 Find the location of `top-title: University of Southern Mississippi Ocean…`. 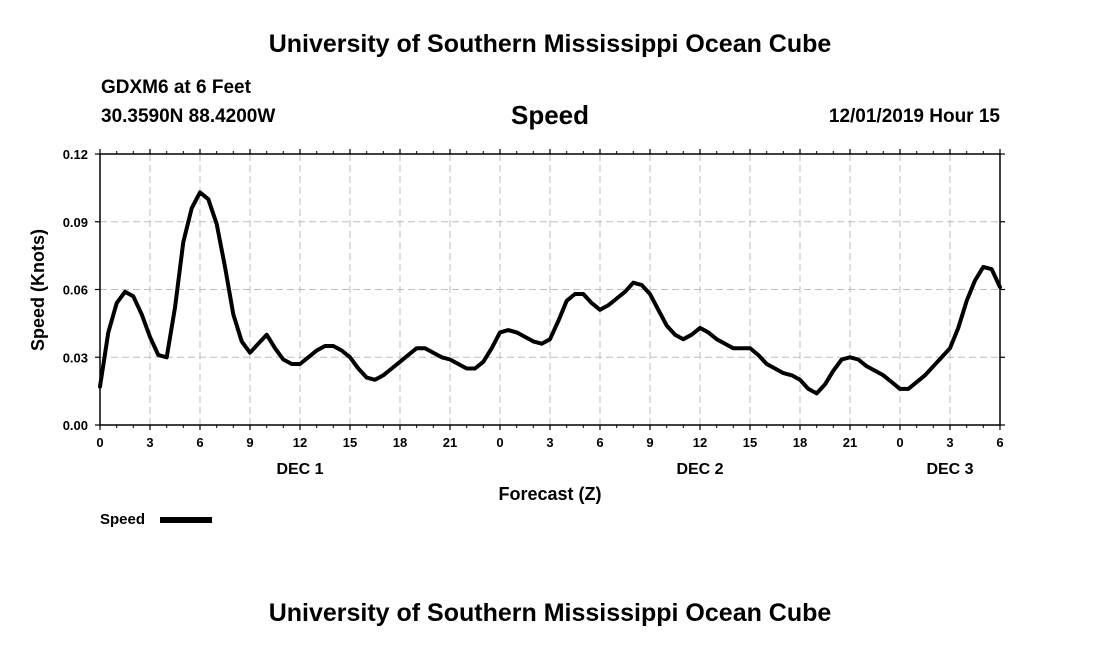

top-title: University of Southern Mississippi Ocean… is located at coordinates (550, 44).